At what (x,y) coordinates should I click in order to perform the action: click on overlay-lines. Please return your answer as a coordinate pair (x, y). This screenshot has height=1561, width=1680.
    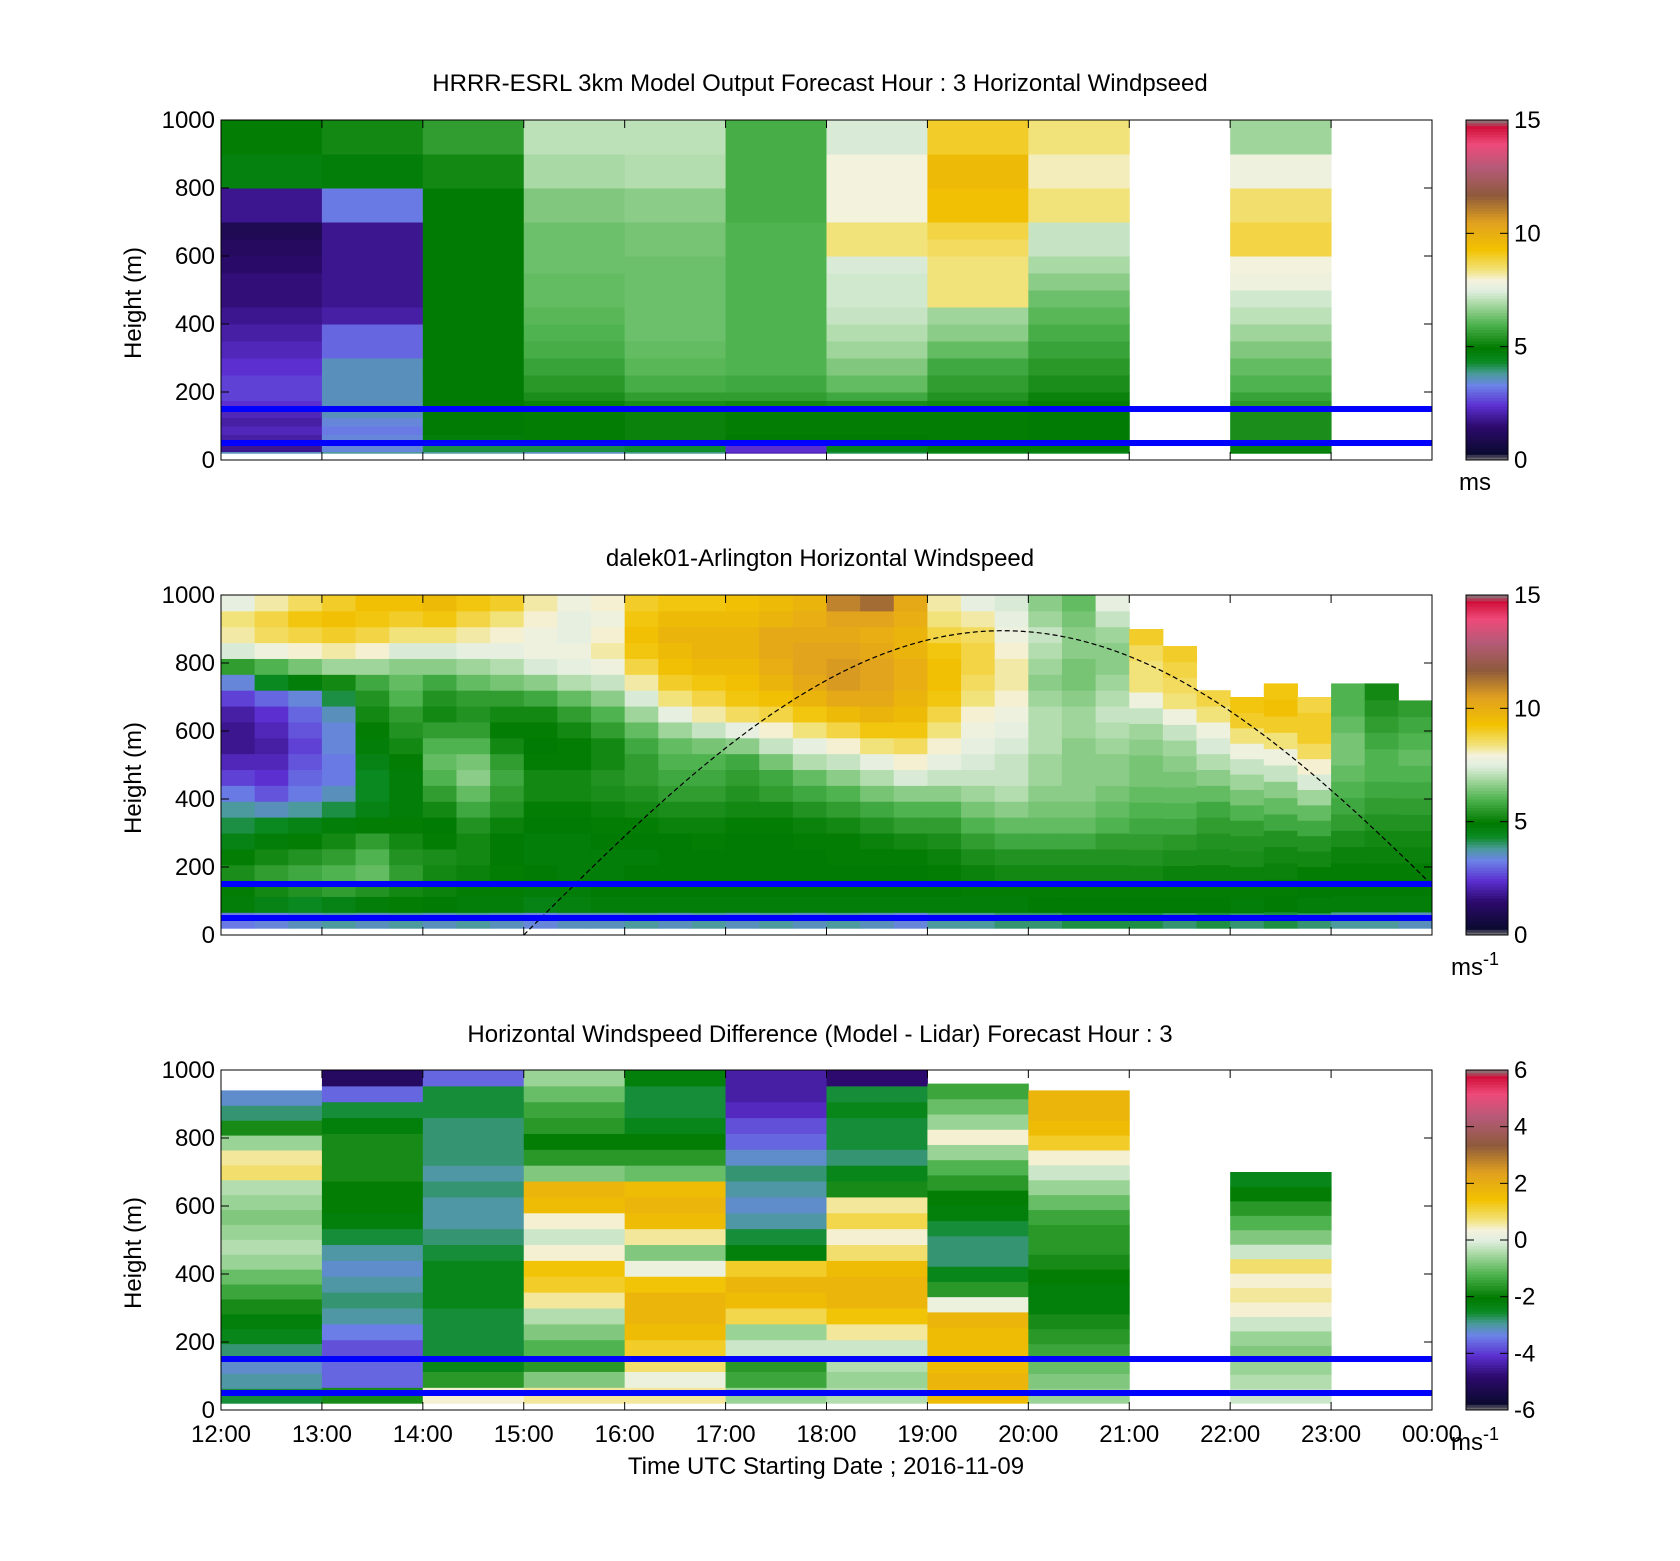
    Looking at the image, I should click on (827, 783).